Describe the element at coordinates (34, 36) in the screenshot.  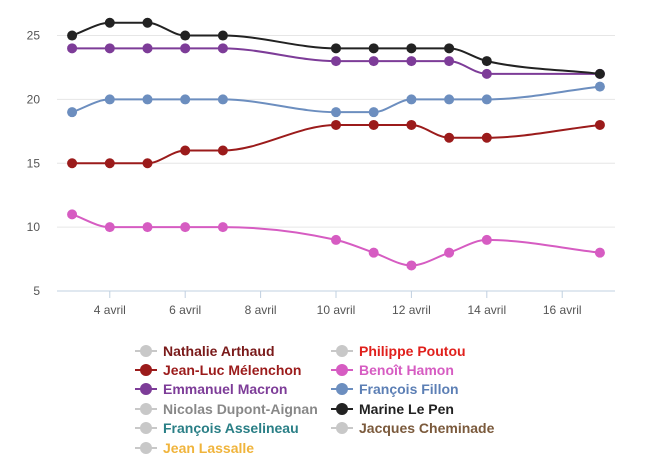
I see `y-tick-label: 25` at that location.